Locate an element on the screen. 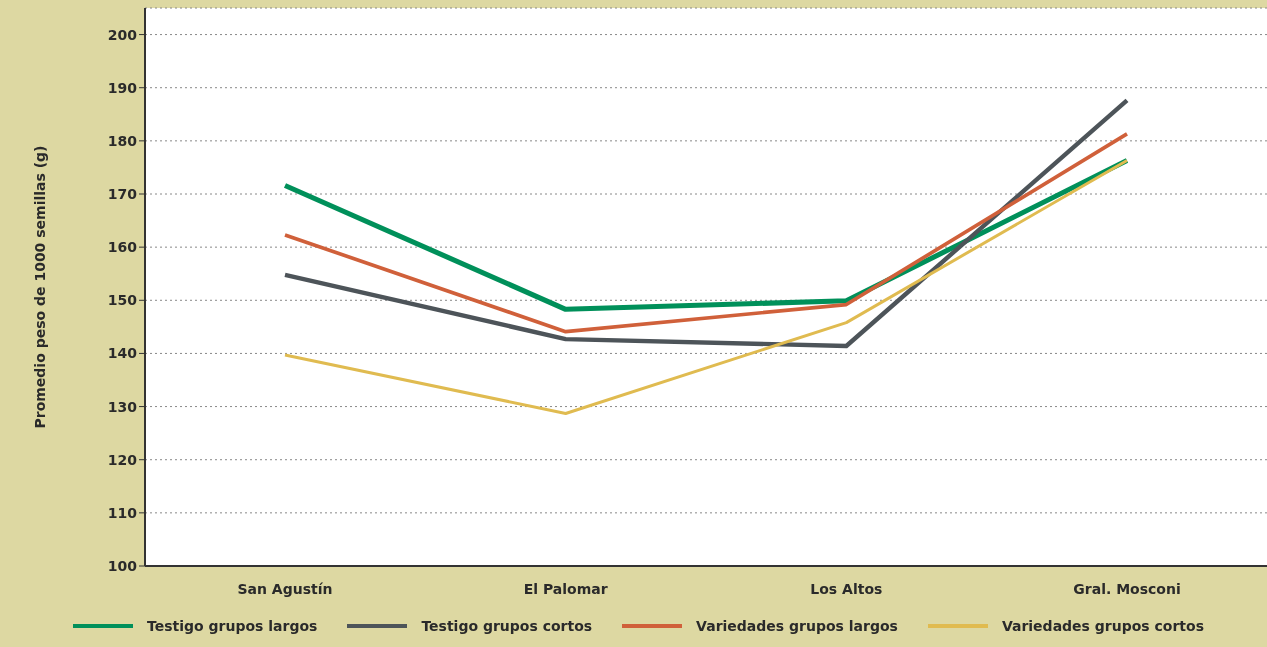  y-tick-label: 130 is located at coordinates (122, 406).